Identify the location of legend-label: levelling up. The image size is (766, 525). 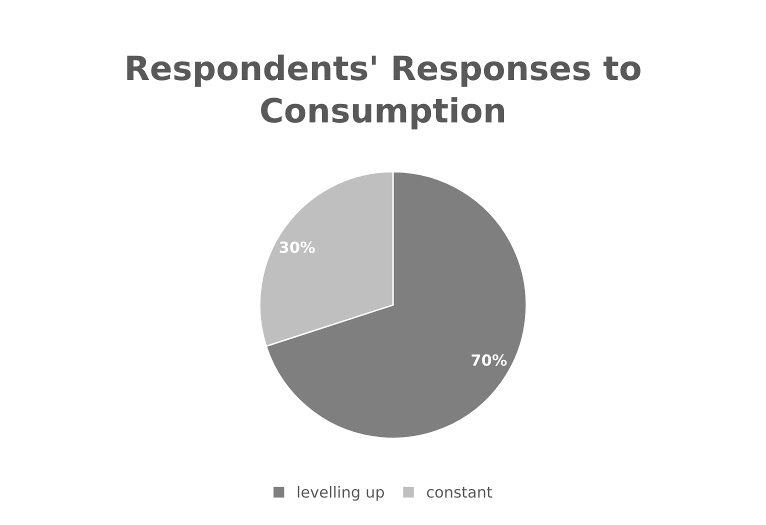
(341, 493).